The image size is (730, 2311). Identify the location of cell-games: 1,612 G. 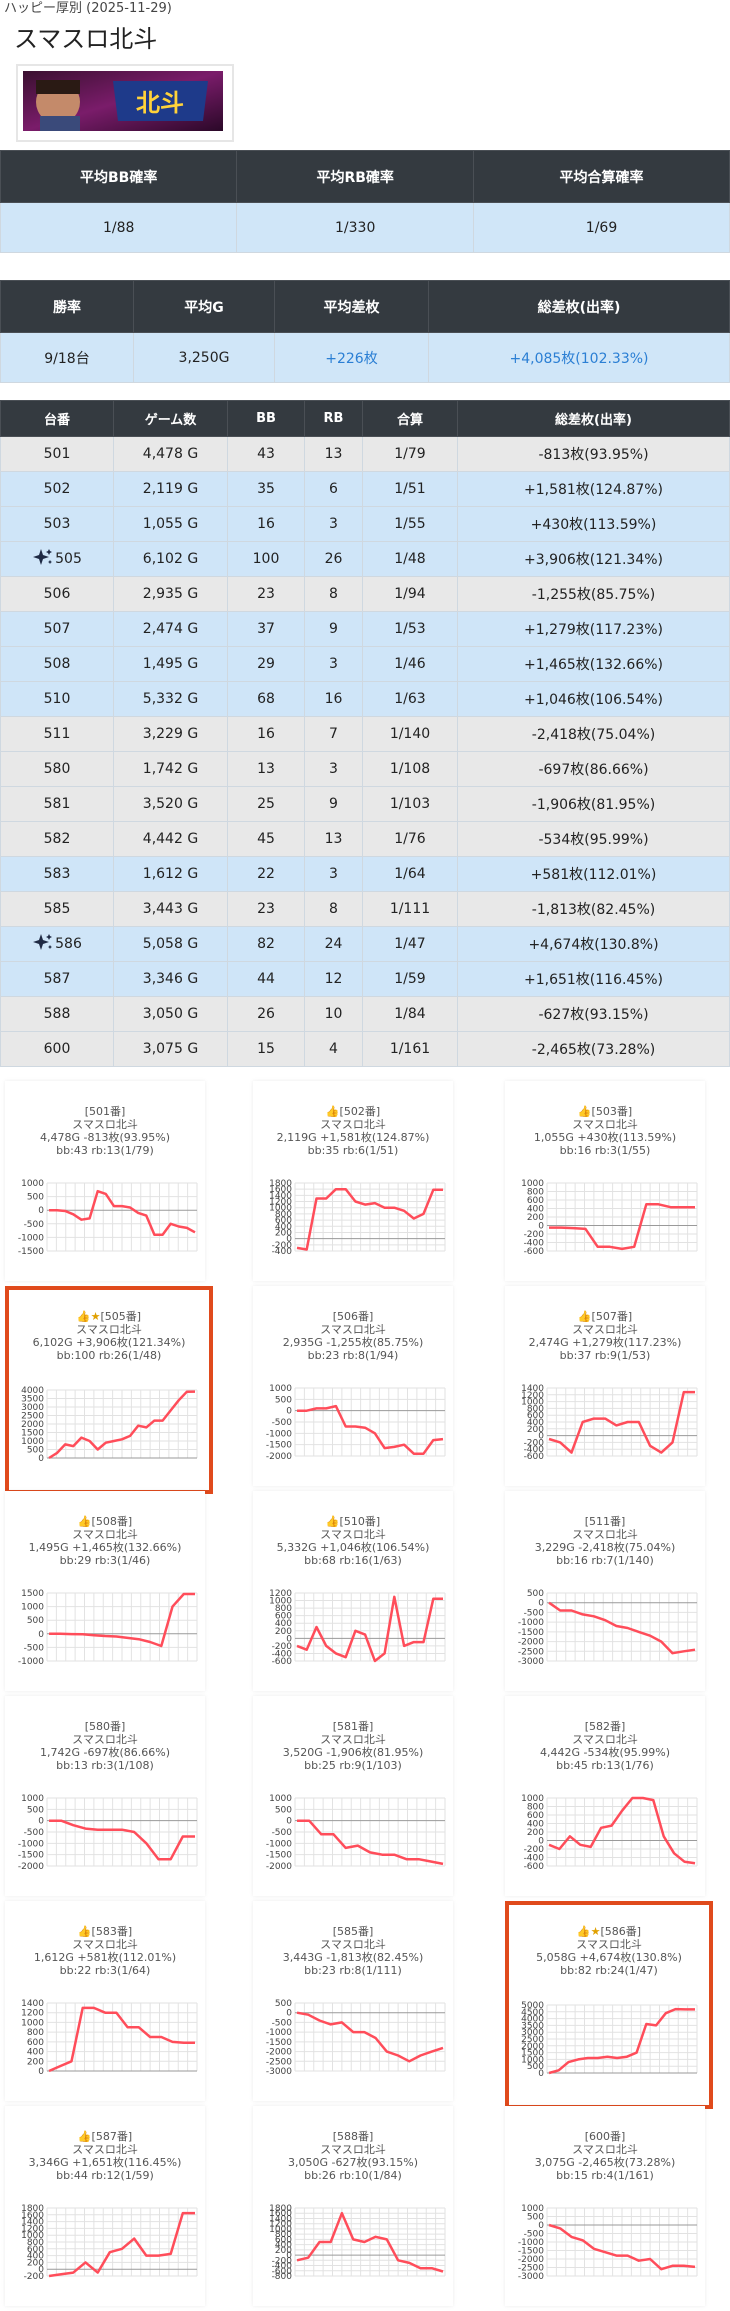
(170, 874).